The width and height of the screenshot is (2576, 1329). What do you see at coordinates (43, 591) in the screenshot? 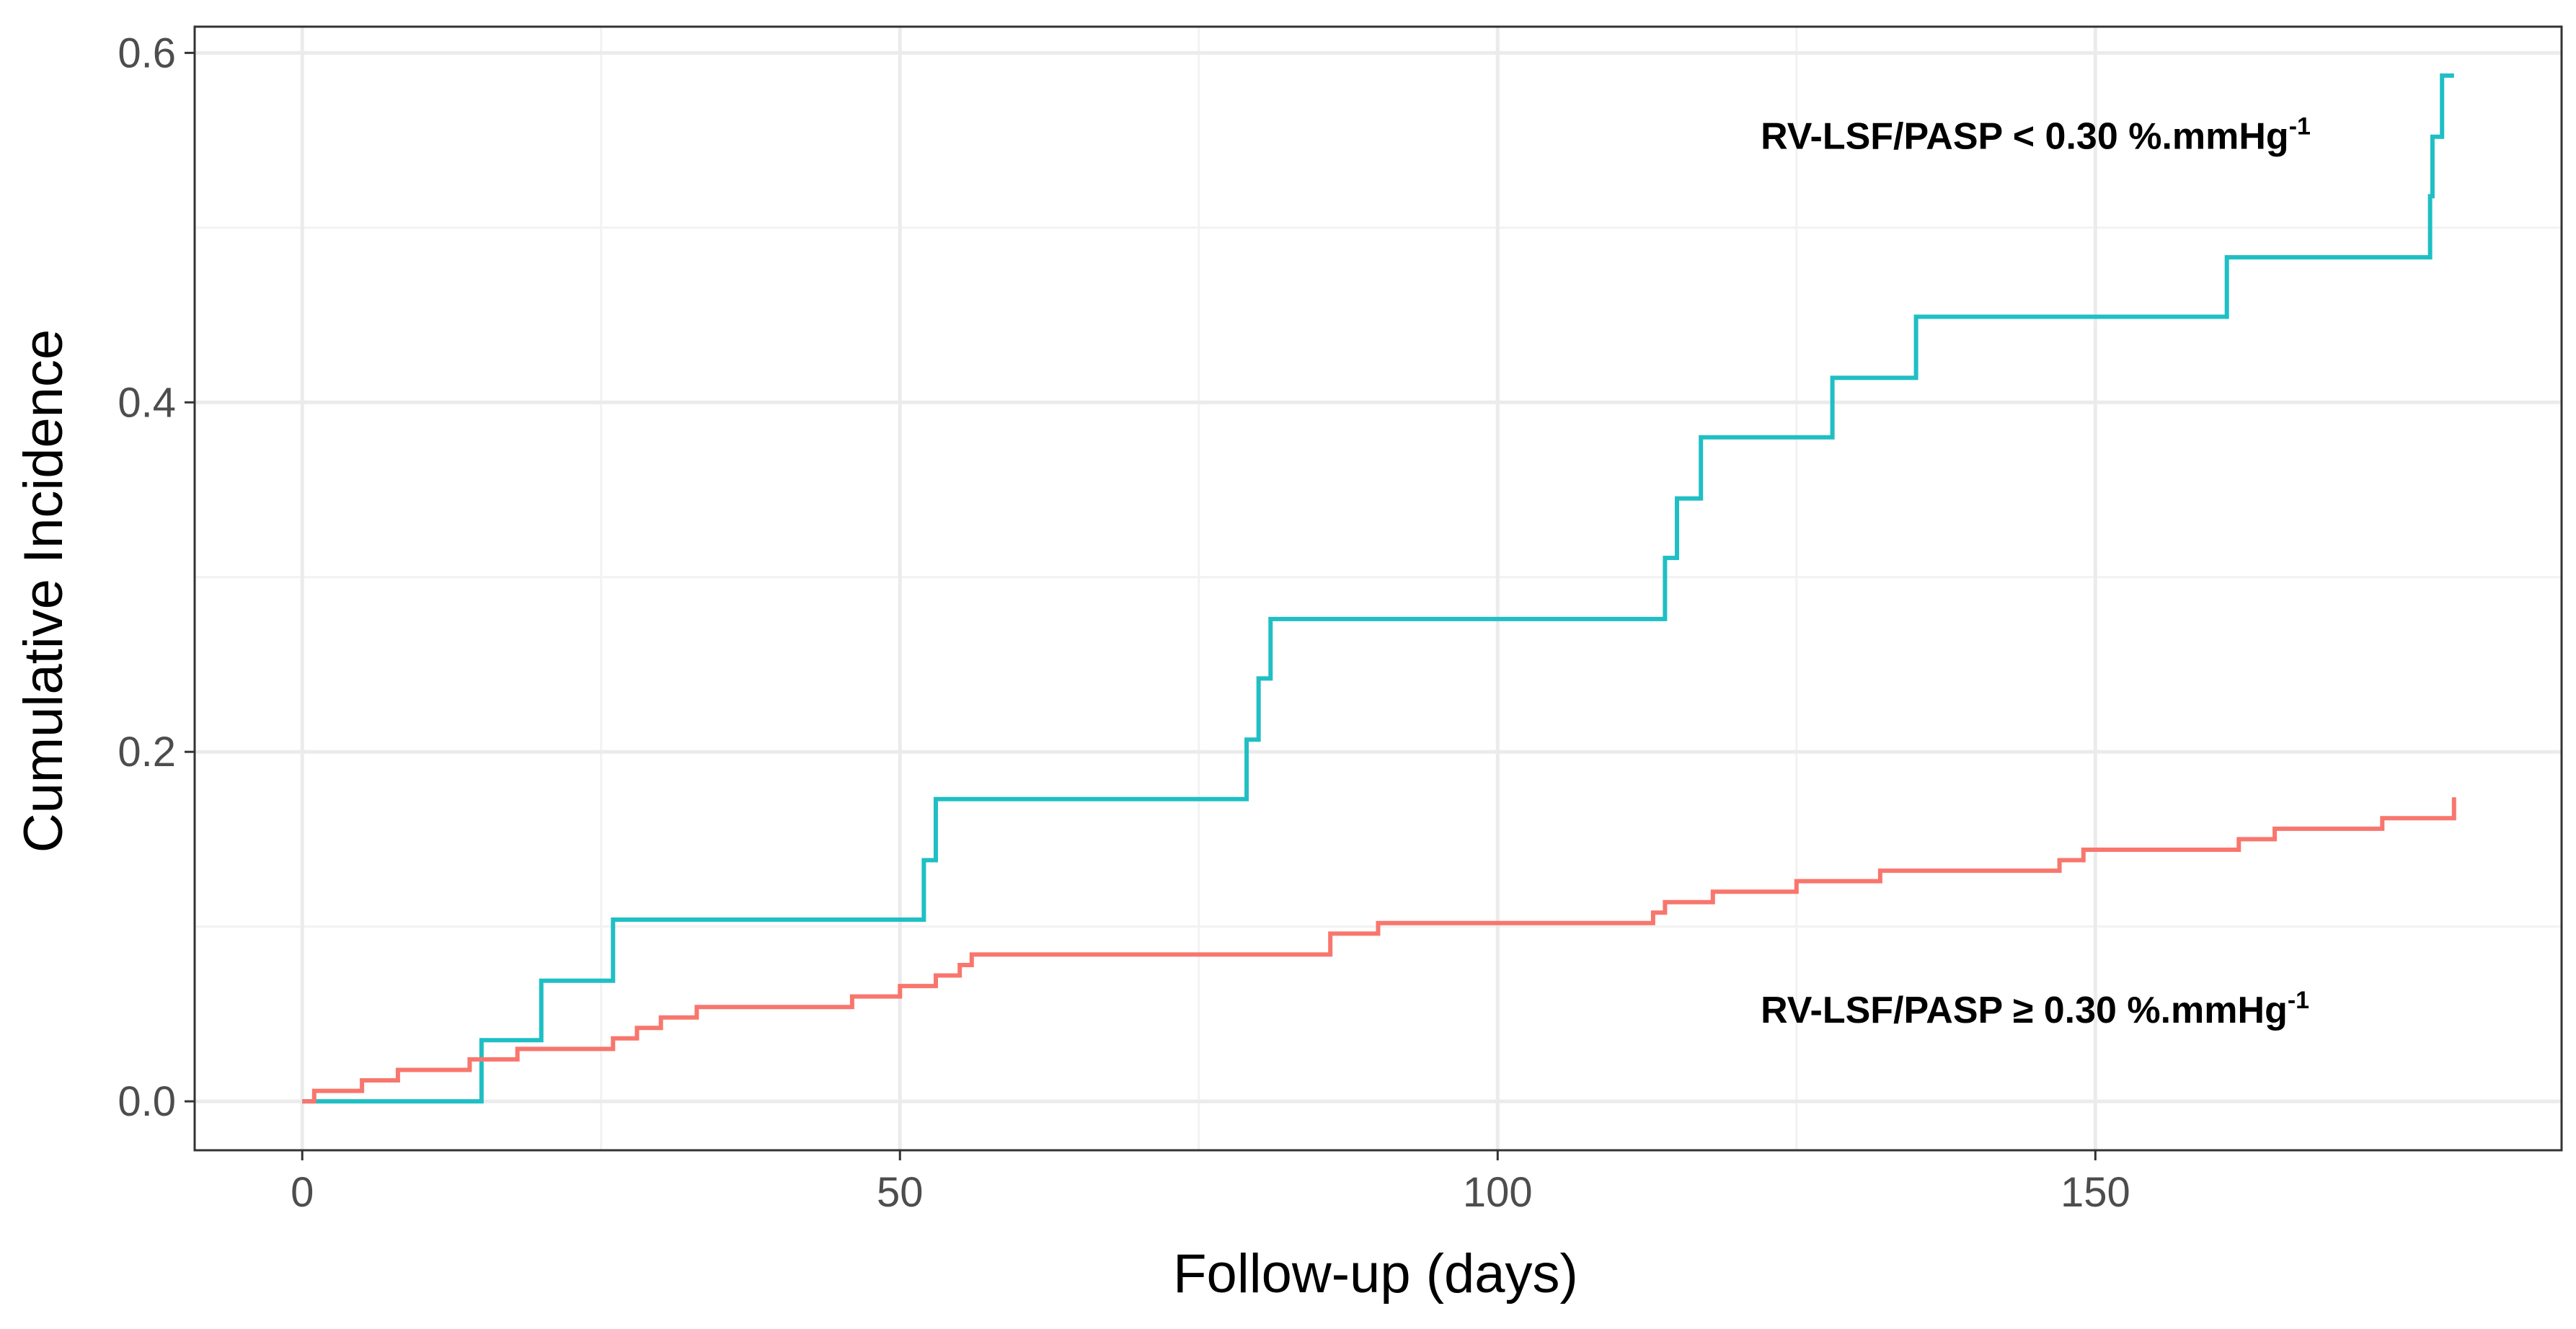
I see `y-axis-title: Cumulative Incidence` at bounding box center [43, 591].